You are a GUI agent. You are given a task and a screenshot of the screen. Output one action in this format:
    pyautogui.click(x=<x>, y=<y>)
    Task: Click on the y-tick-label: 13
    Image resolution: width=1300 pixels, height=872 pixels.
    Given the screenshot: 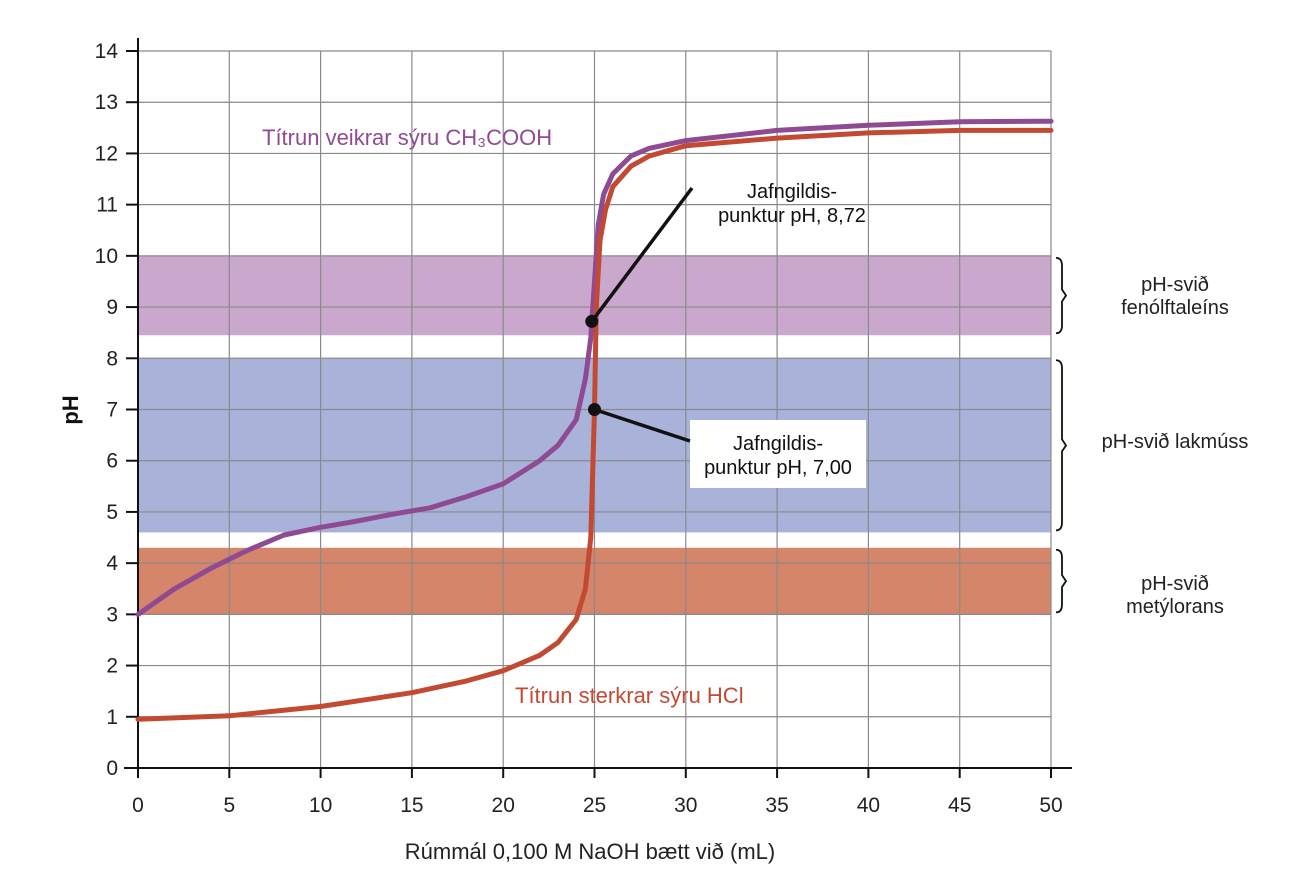 What is the action you would take?
    pyautogui.click(x=106, y=102)
    